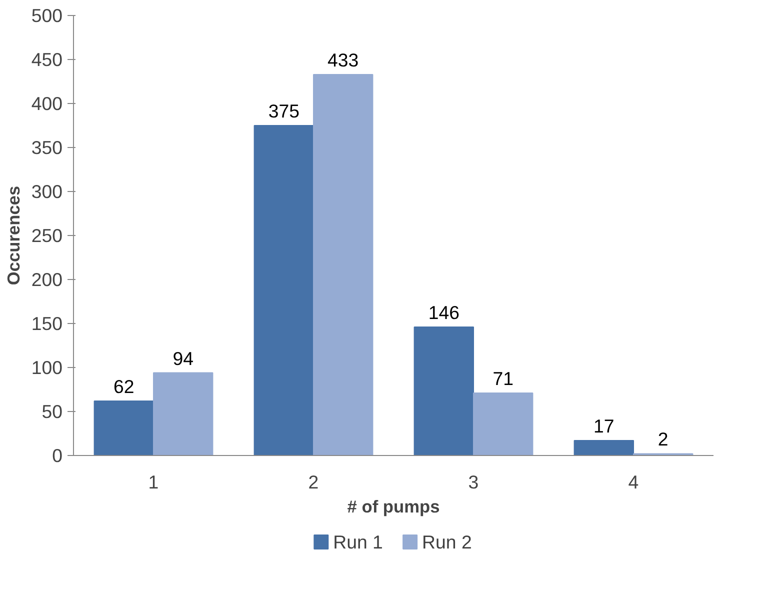 The width and height of the screenshot is (778, 609). I want to click on x-tick-label: 1, so click(153, 482).